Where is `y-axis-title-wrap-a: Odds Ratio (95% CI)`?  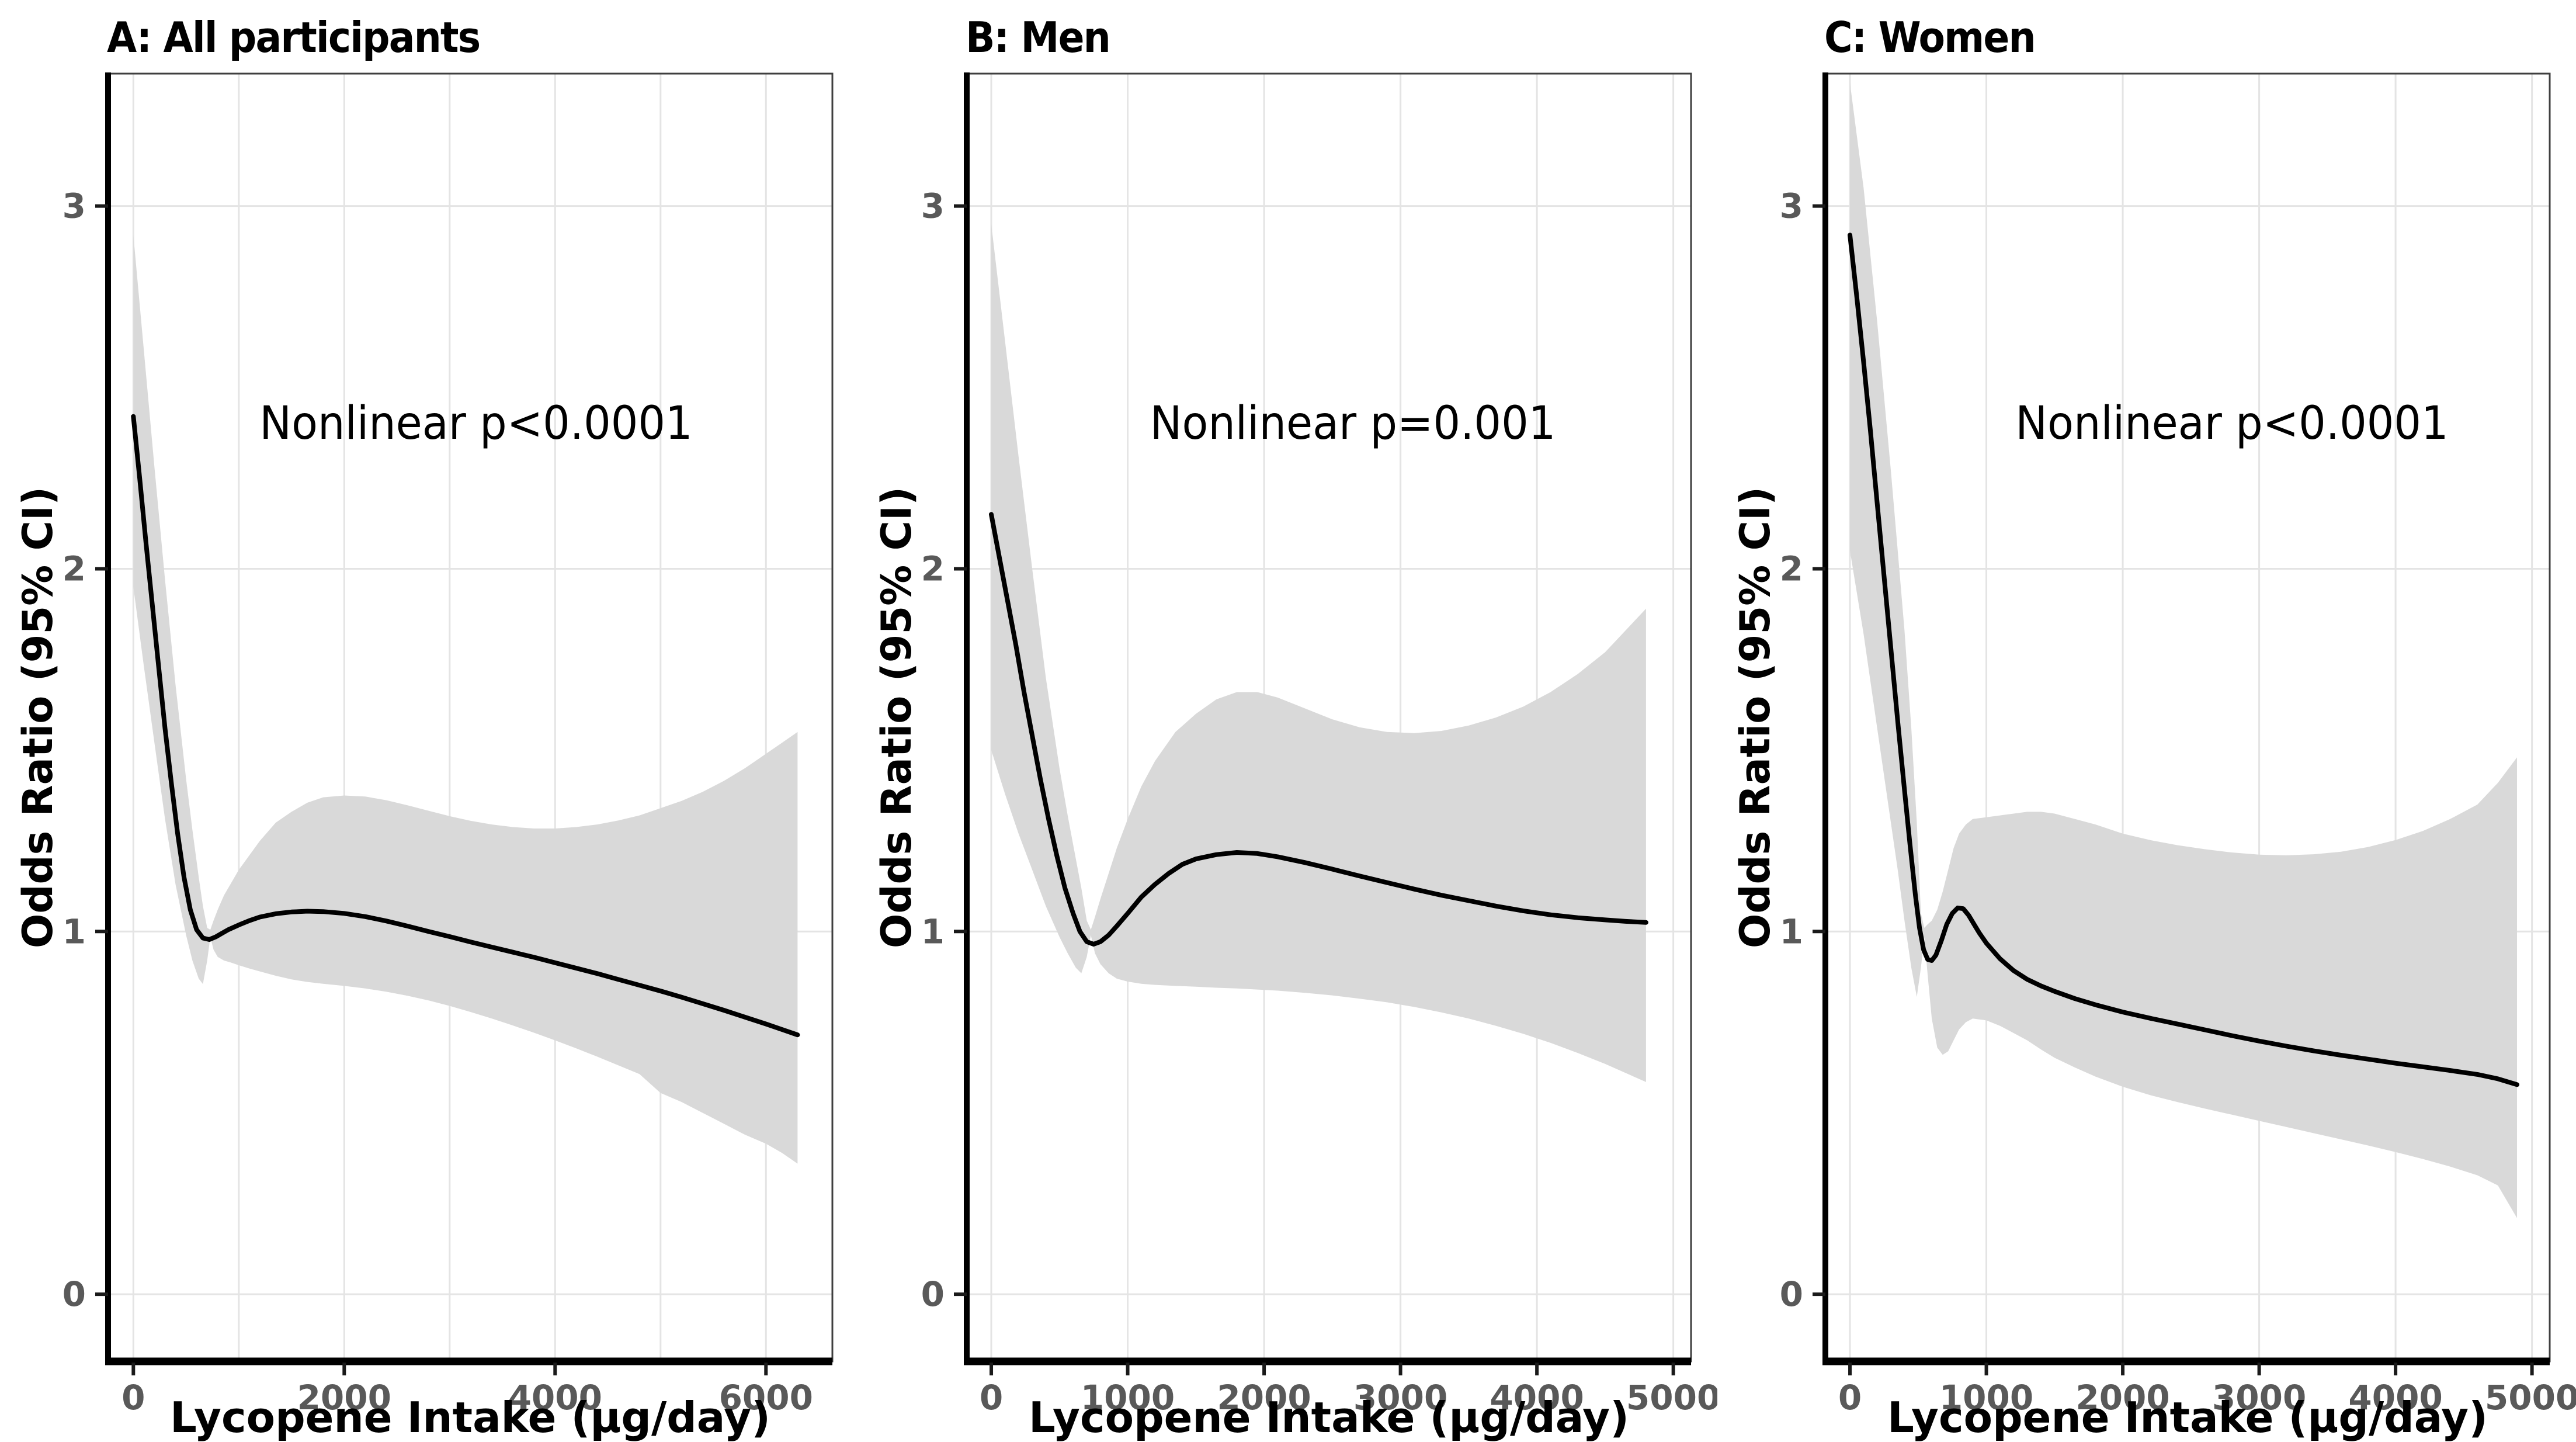 y-axis-title-wrap-a: Odds Ratio (95% CI) is located at coordinates (38, 717).